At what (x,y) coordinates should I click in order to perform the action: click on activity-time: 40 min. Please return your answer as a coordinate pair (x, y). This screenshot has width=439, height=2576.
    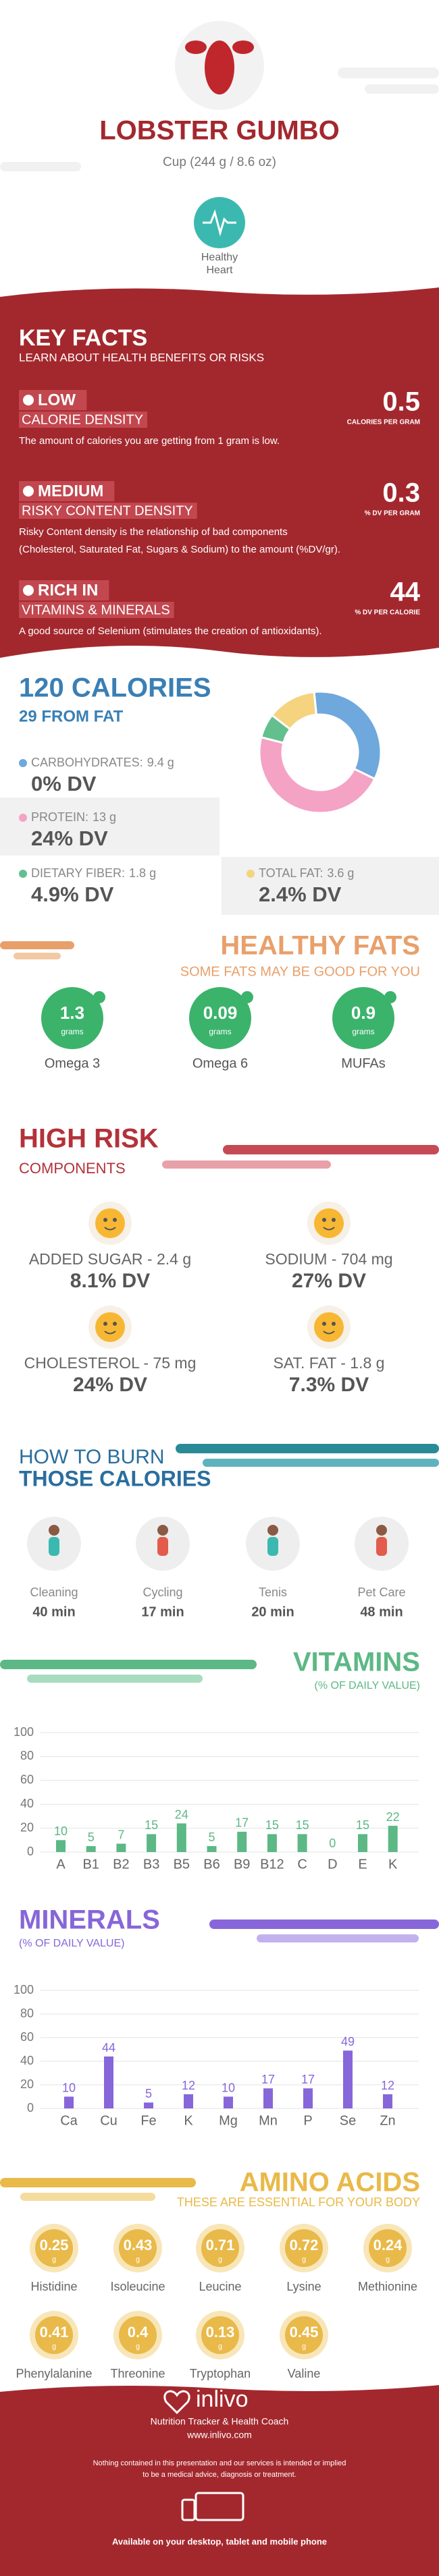
    Looking at the image, I should click on (53, 1611).